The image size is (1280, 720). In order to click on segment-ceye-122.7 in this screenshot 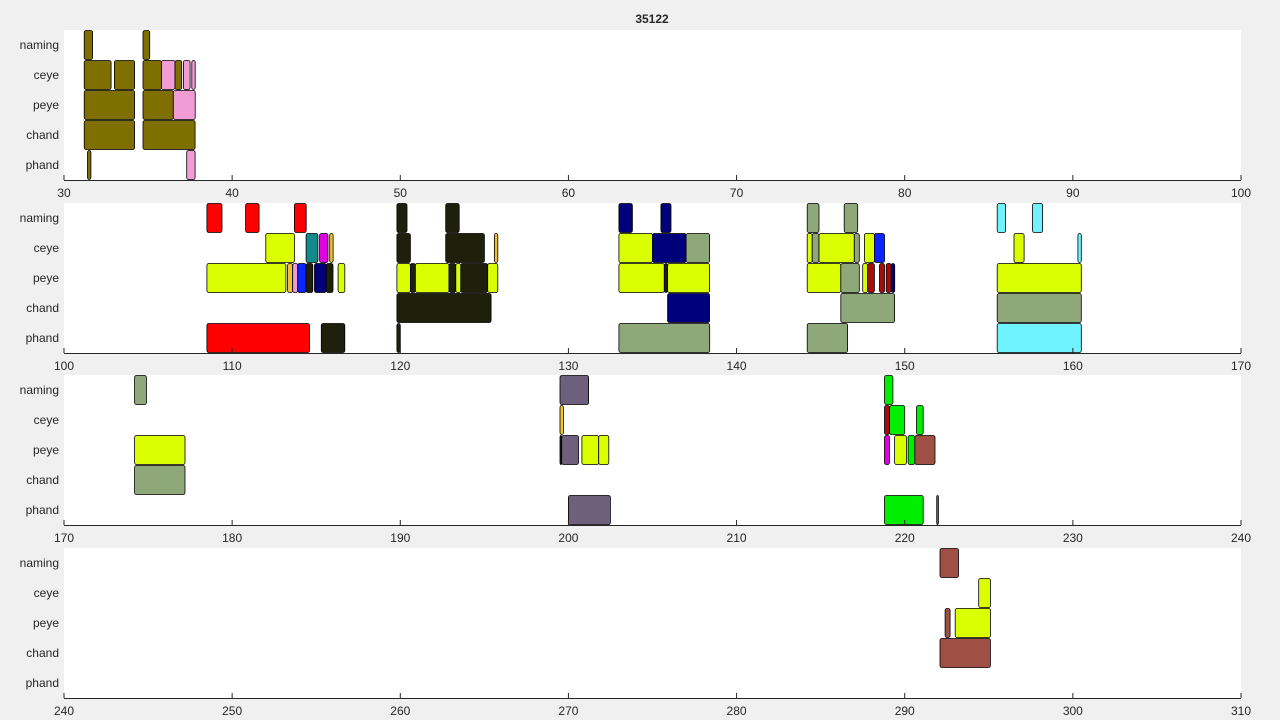, I will do `click(465, 248)`.